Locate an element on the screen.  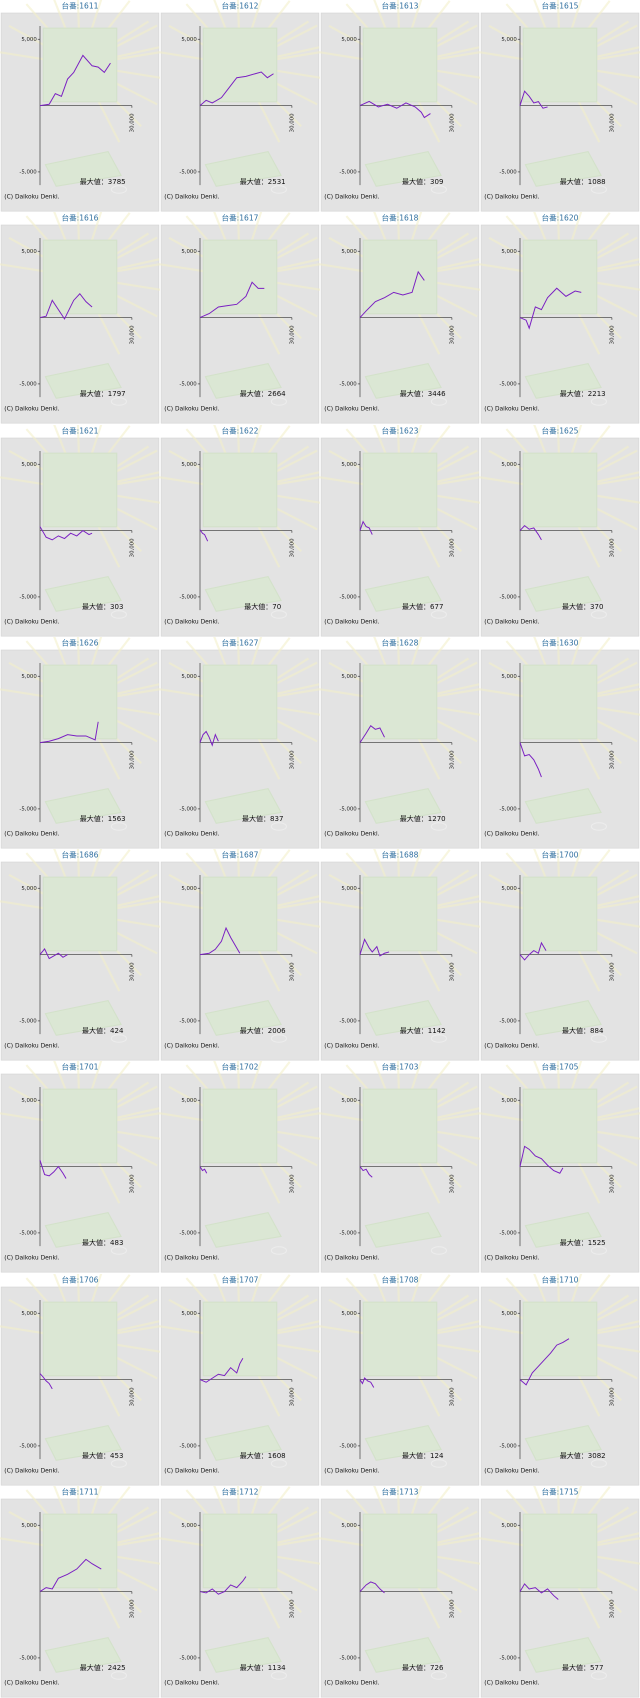
max-value: 2213 is located at coordinates (597, 393).